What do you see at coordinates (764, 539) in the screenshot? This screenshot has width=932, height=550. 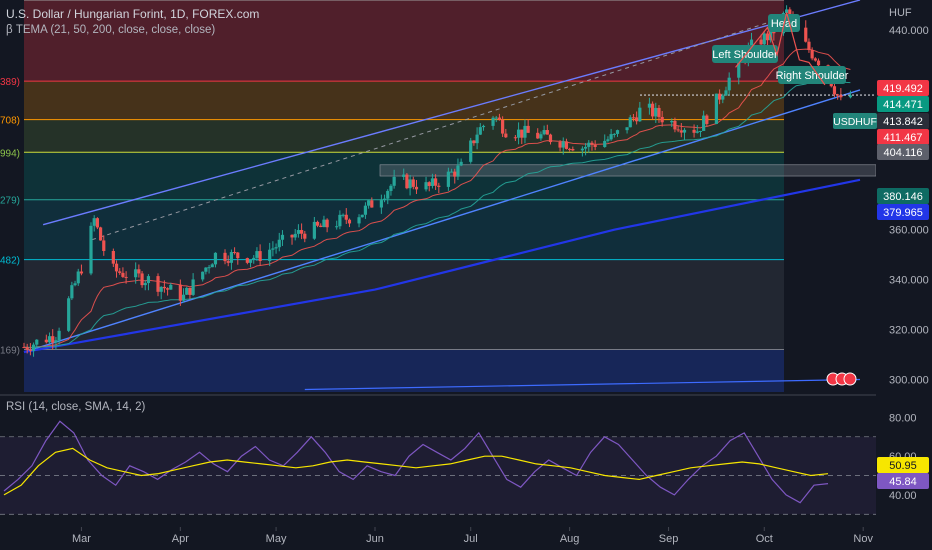 I see `month-label: Oct` at bounding box center [764, 539].